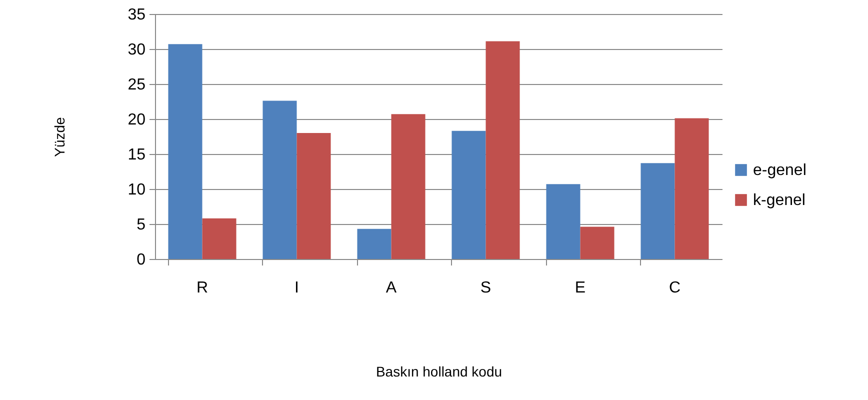 The width and height of the screenshot is (868, 400). What do you see at coordinates (779, 200) in the screenshot?
I see `legend-label: k-genel` at bounding box center [779, 200].